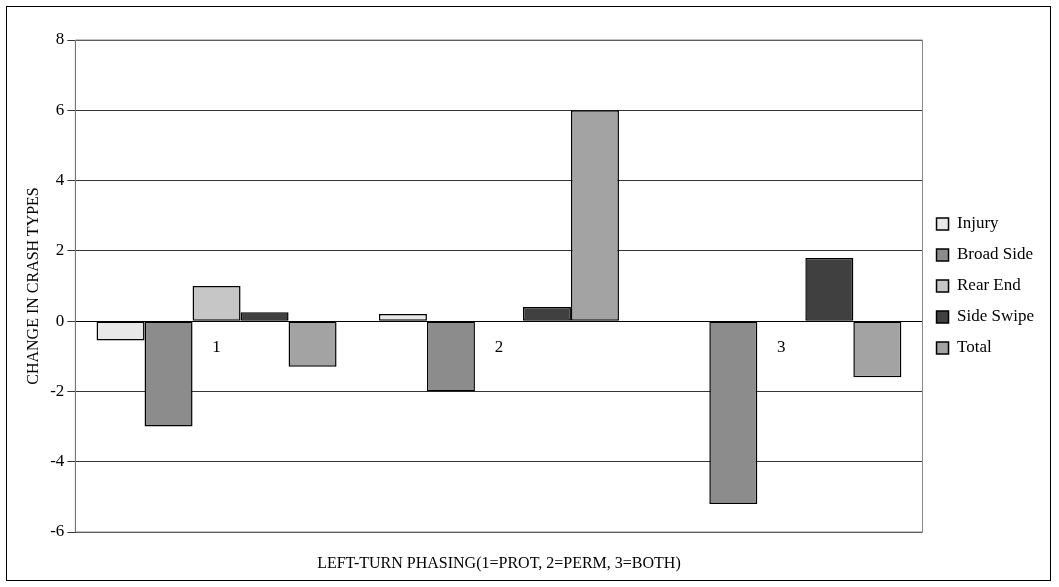  I want to click on legend-label: Broad Side, so click(995, 254).